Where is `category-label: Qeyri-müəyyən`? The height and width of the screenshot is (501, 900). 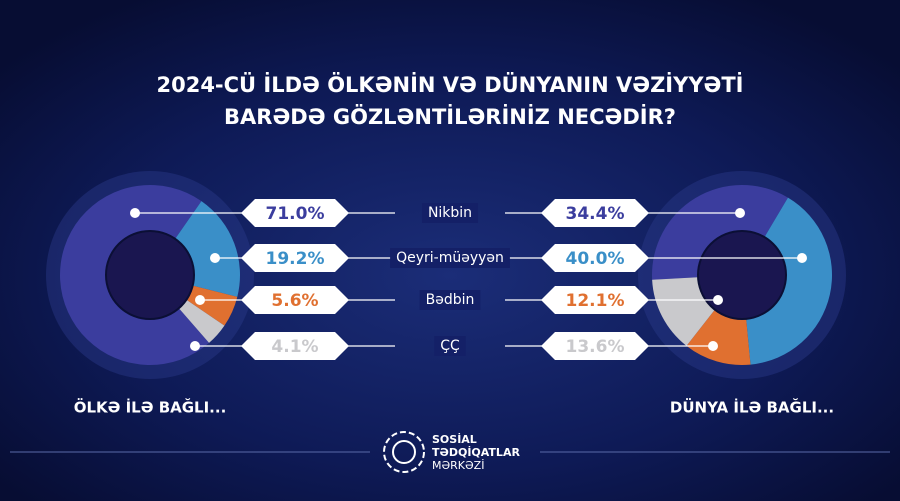
category-label: Qeyri-müəyyən is located at coordinates (450, 258).